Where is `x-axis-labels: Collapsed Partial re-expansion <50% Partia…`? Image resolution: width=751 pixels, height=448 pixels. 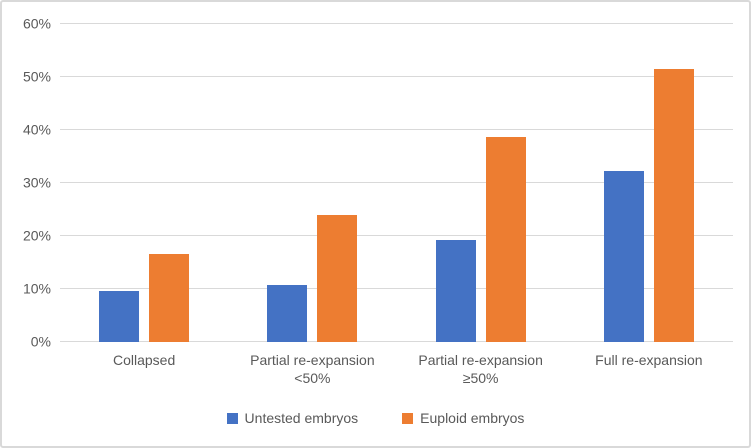 x-axis-labels: Collapsed Partial re-expansion <50% Partia… is located at coordinates (396, 369).